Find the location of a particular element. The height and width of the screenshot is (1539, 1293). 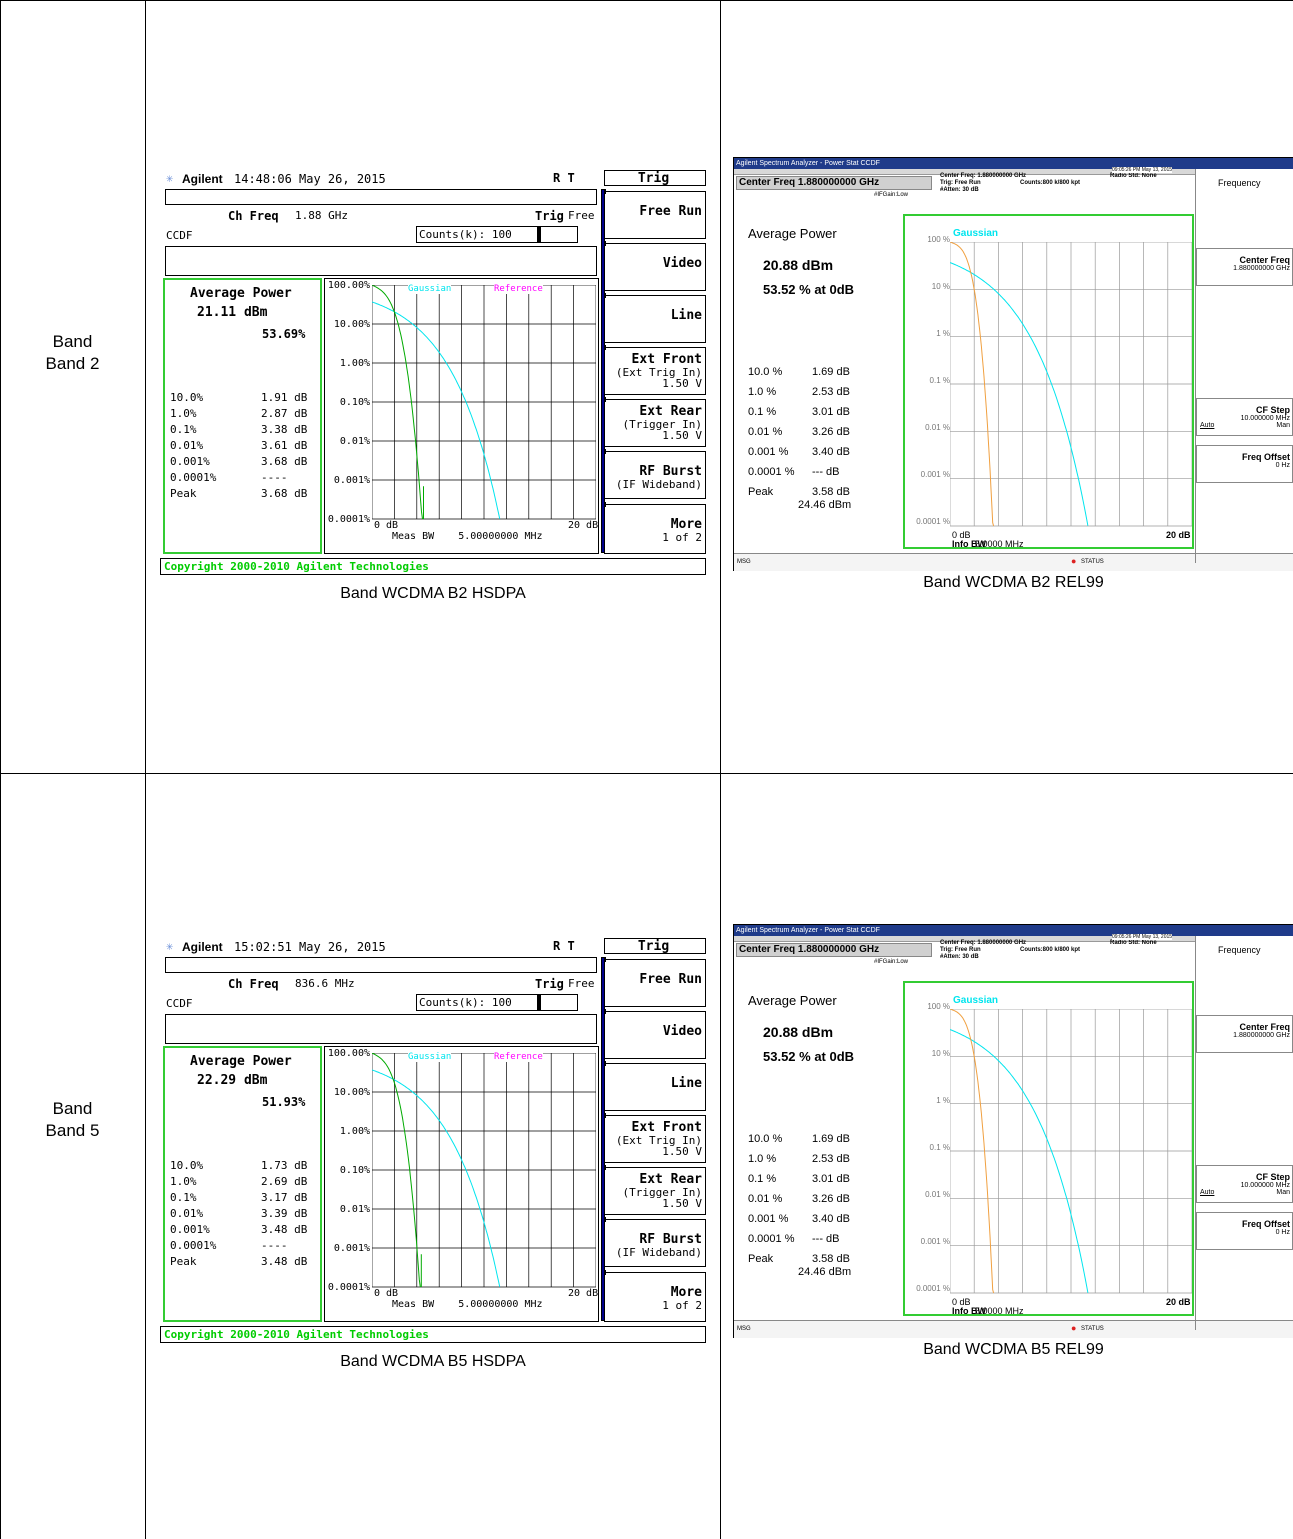

stat-value: 3.38 dB is located at coordinates (284, 429).